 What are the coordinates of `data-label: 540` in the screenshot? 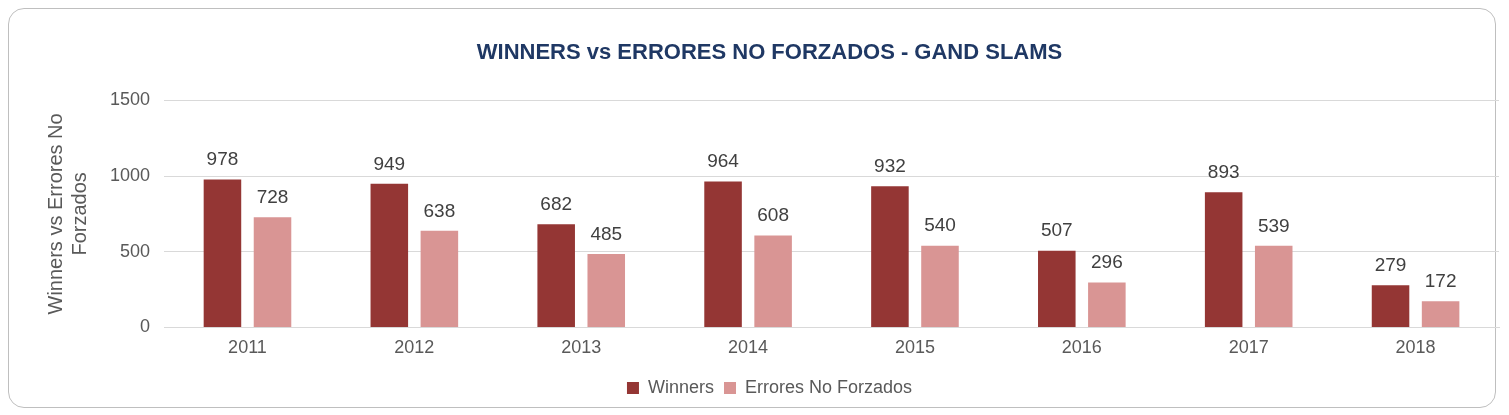 It's located at (940, 225).